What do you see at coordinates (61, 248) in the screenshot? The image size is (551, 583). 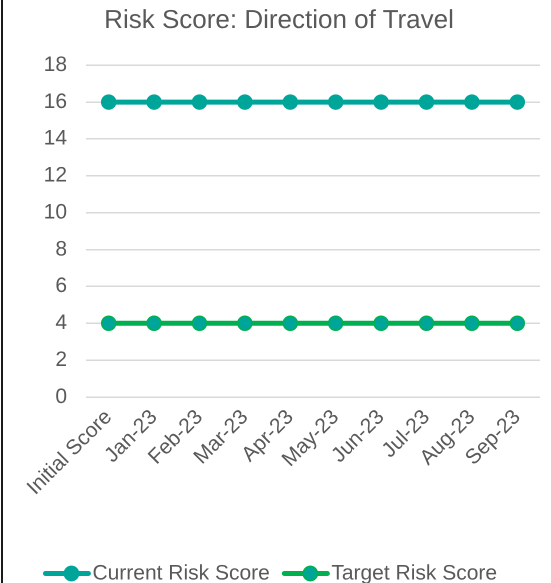 I see `y-tick-label: 8` at bounding box center [61, 248].